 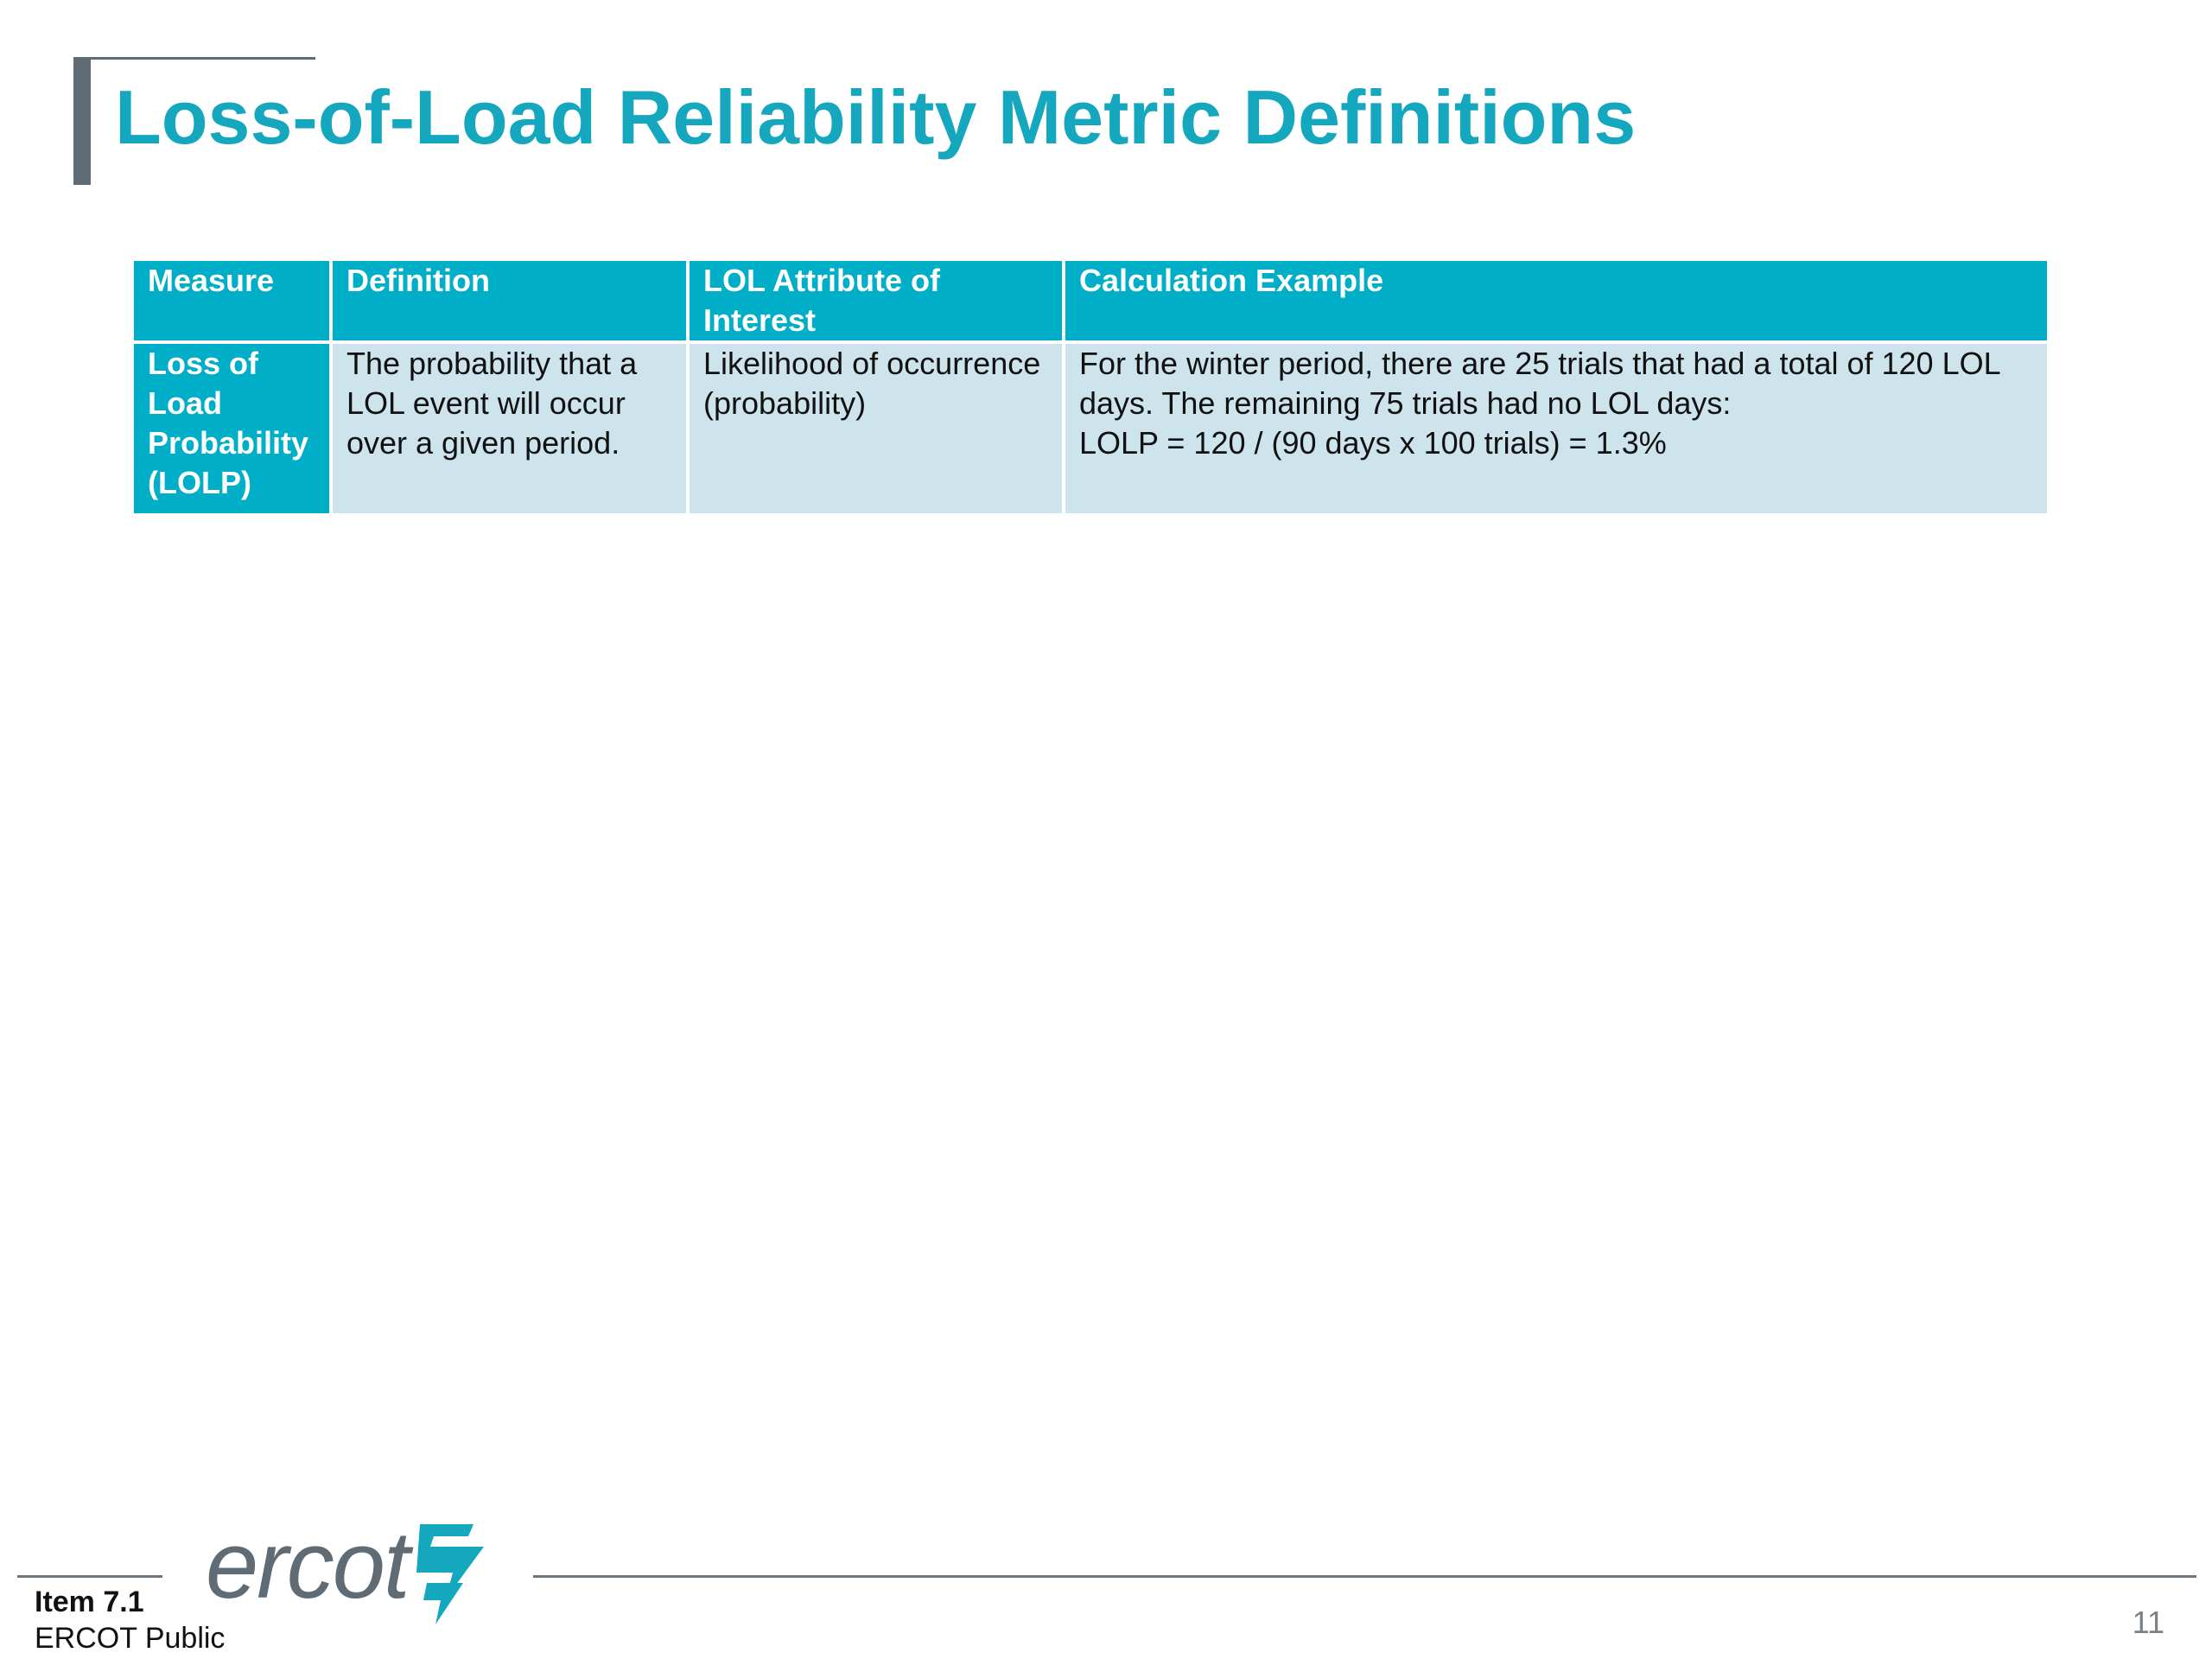 What do you see at coordinates (875, 428) in the screenshot?
I see `cell-lol-attribute: Likelihood of occurrence (probability)` at bounding box center [875, 428].